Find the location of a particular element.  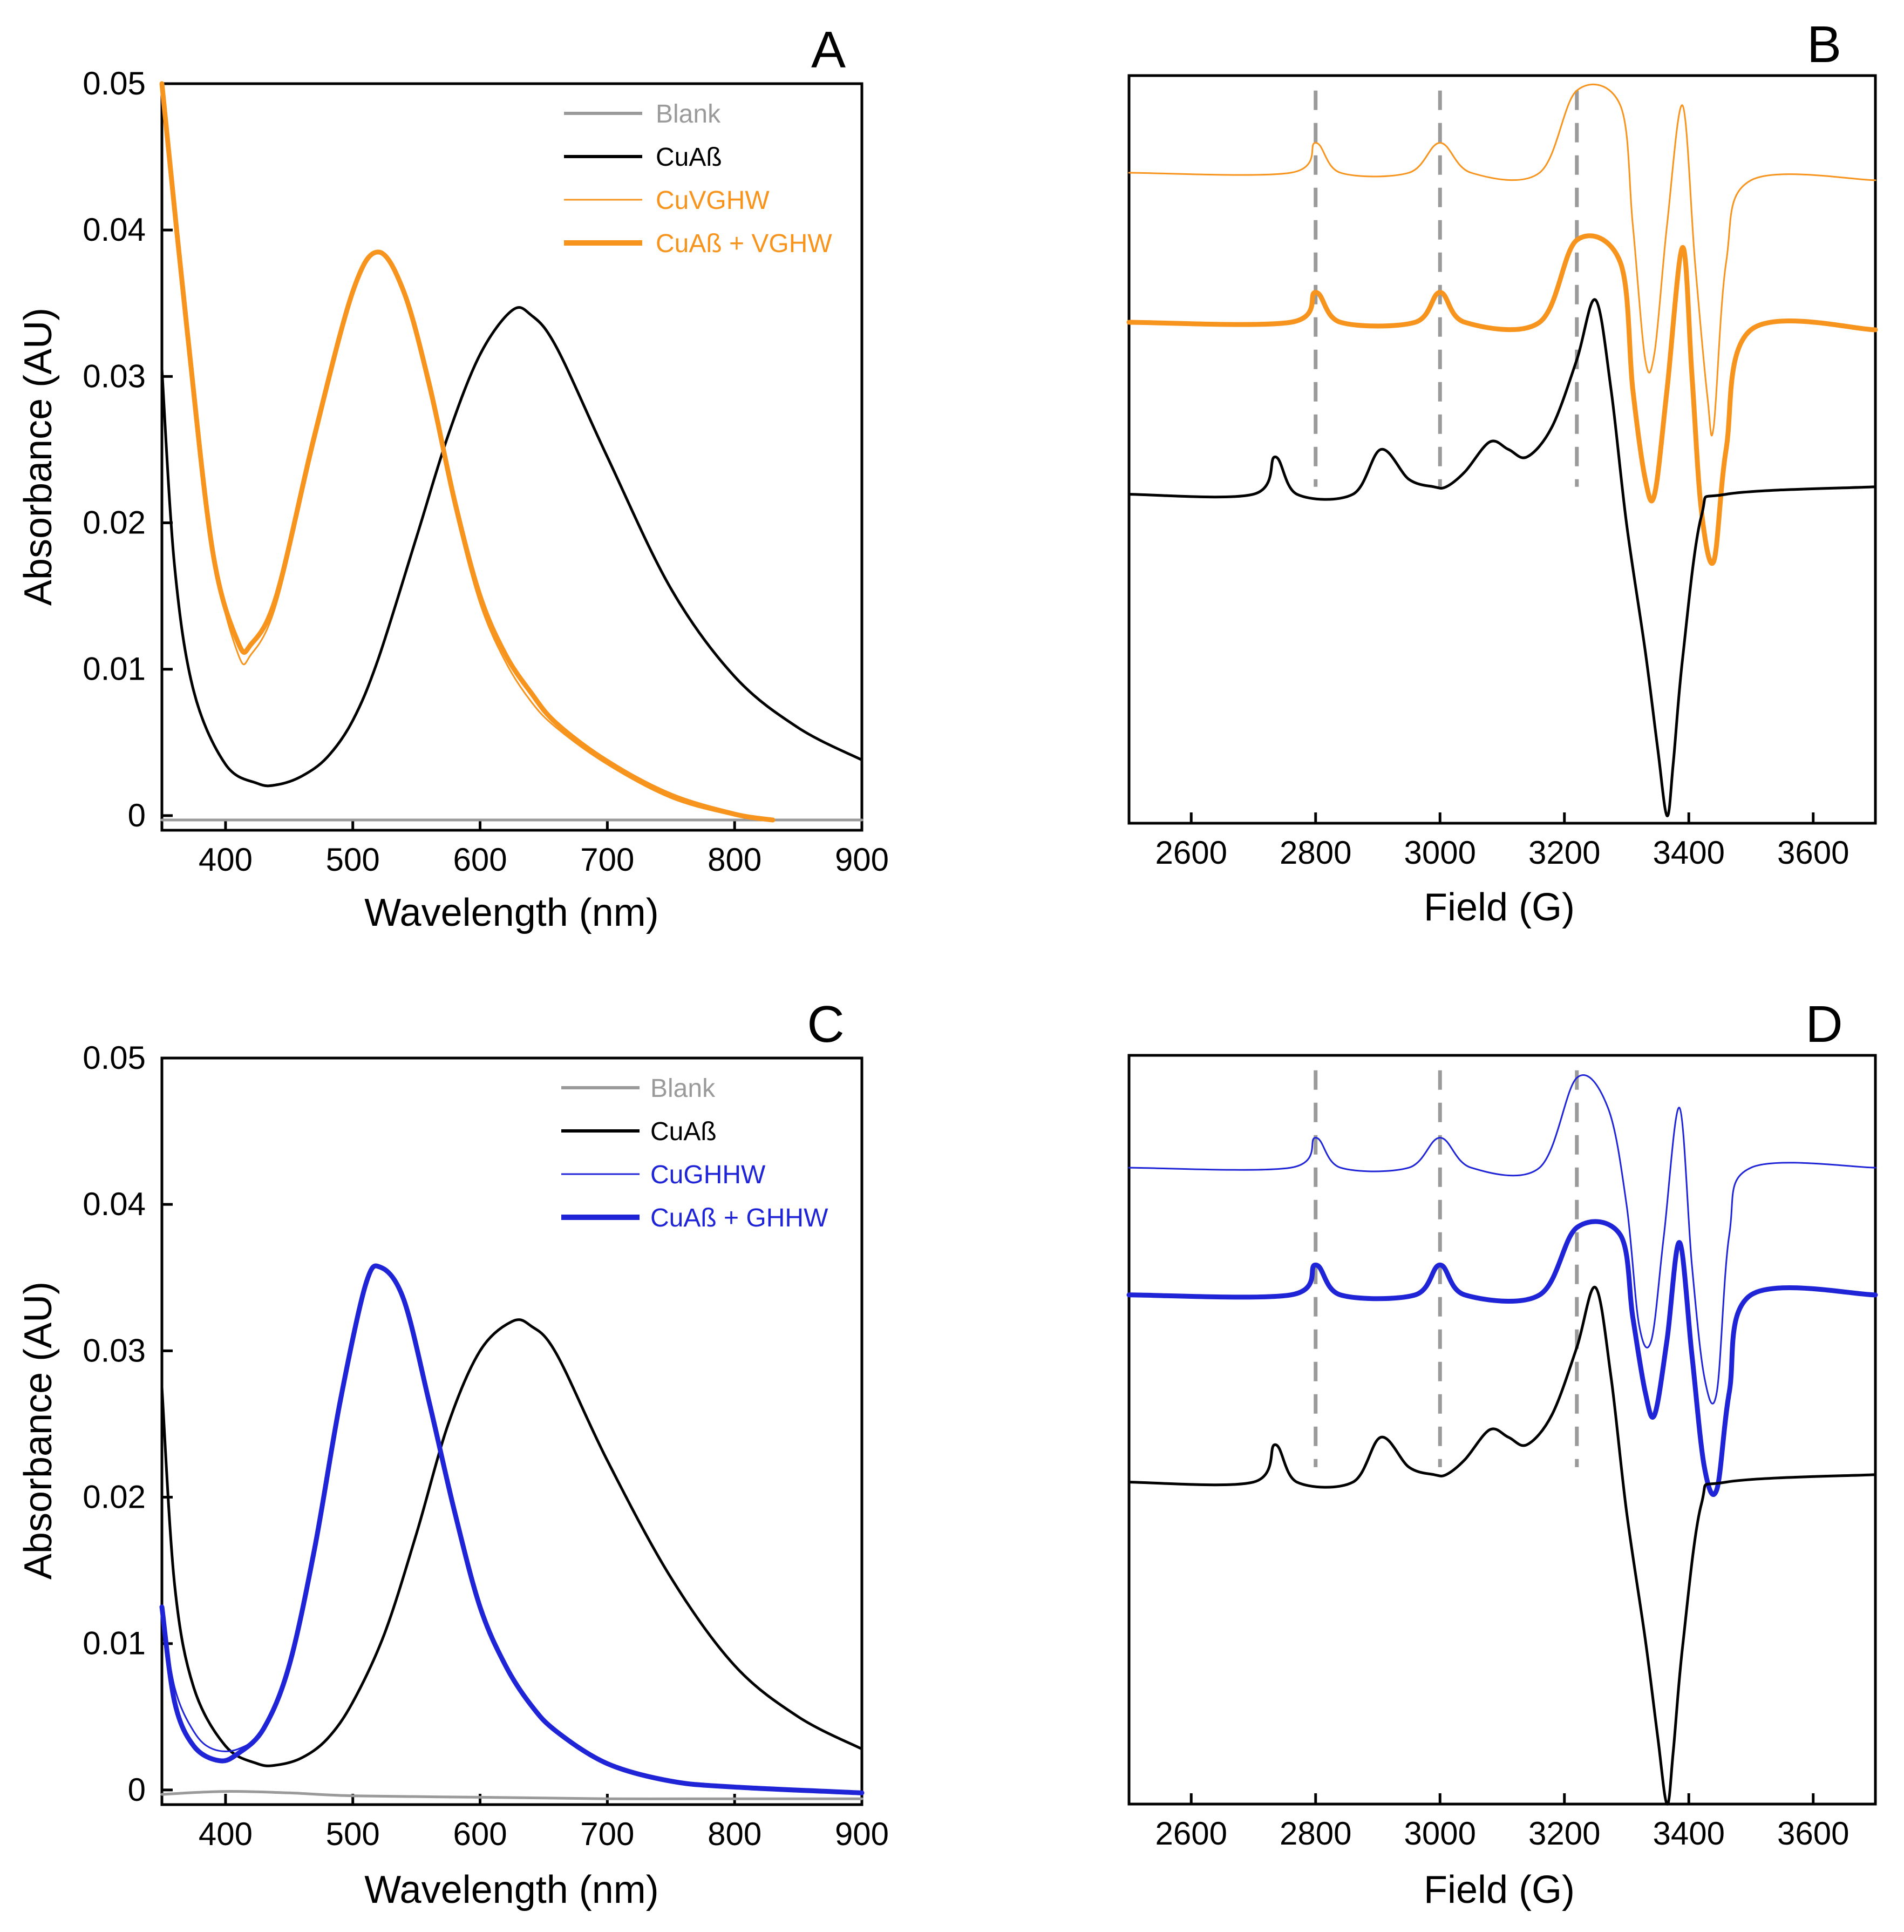

legend-label-cuab-vghw: CuAß + VGHW is located at coordinates (744, 243).